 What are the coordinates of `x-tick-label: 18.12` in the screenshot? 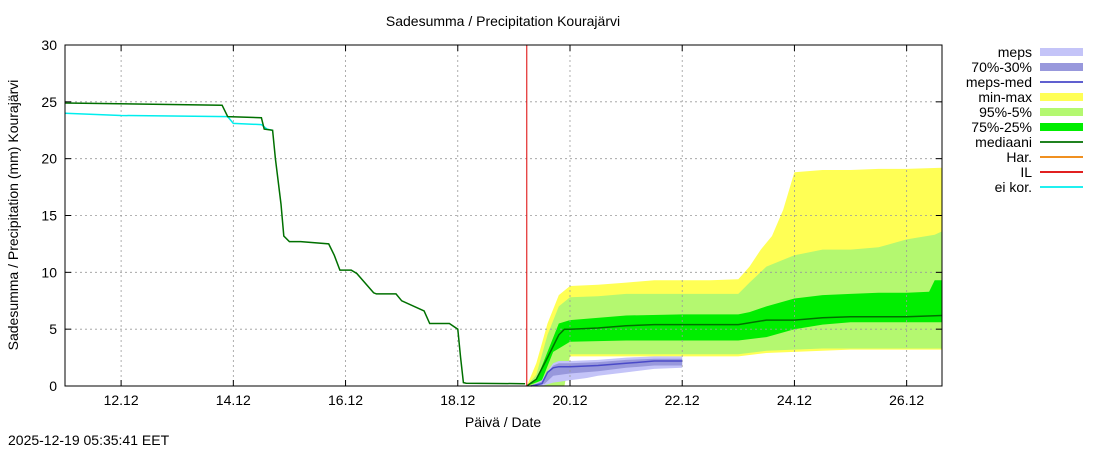 It's located at (457, 400).